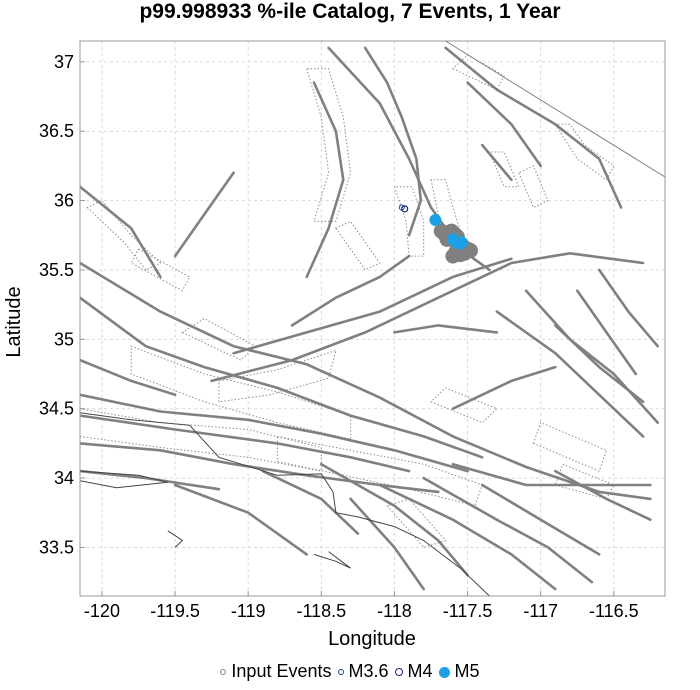 The width and height of the screenshot is (700, 690). Describe the element at coordinates (361, 606) in the screenshot. I see `x-axis-ticks: -120 -119.5 -119 -118.5 -118 -117.5 -117 -116.5` at that location.